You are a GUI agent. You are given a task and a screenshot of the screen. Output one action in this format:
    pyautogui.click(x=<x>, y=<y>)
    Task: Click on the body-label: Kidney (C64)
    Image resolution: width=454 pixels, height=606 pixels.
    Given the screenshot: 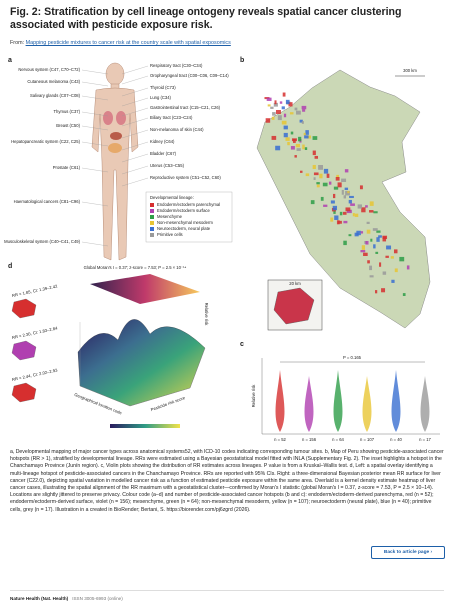 What is the action you would take?
    pyautogui.click(x=162, y=141)
    